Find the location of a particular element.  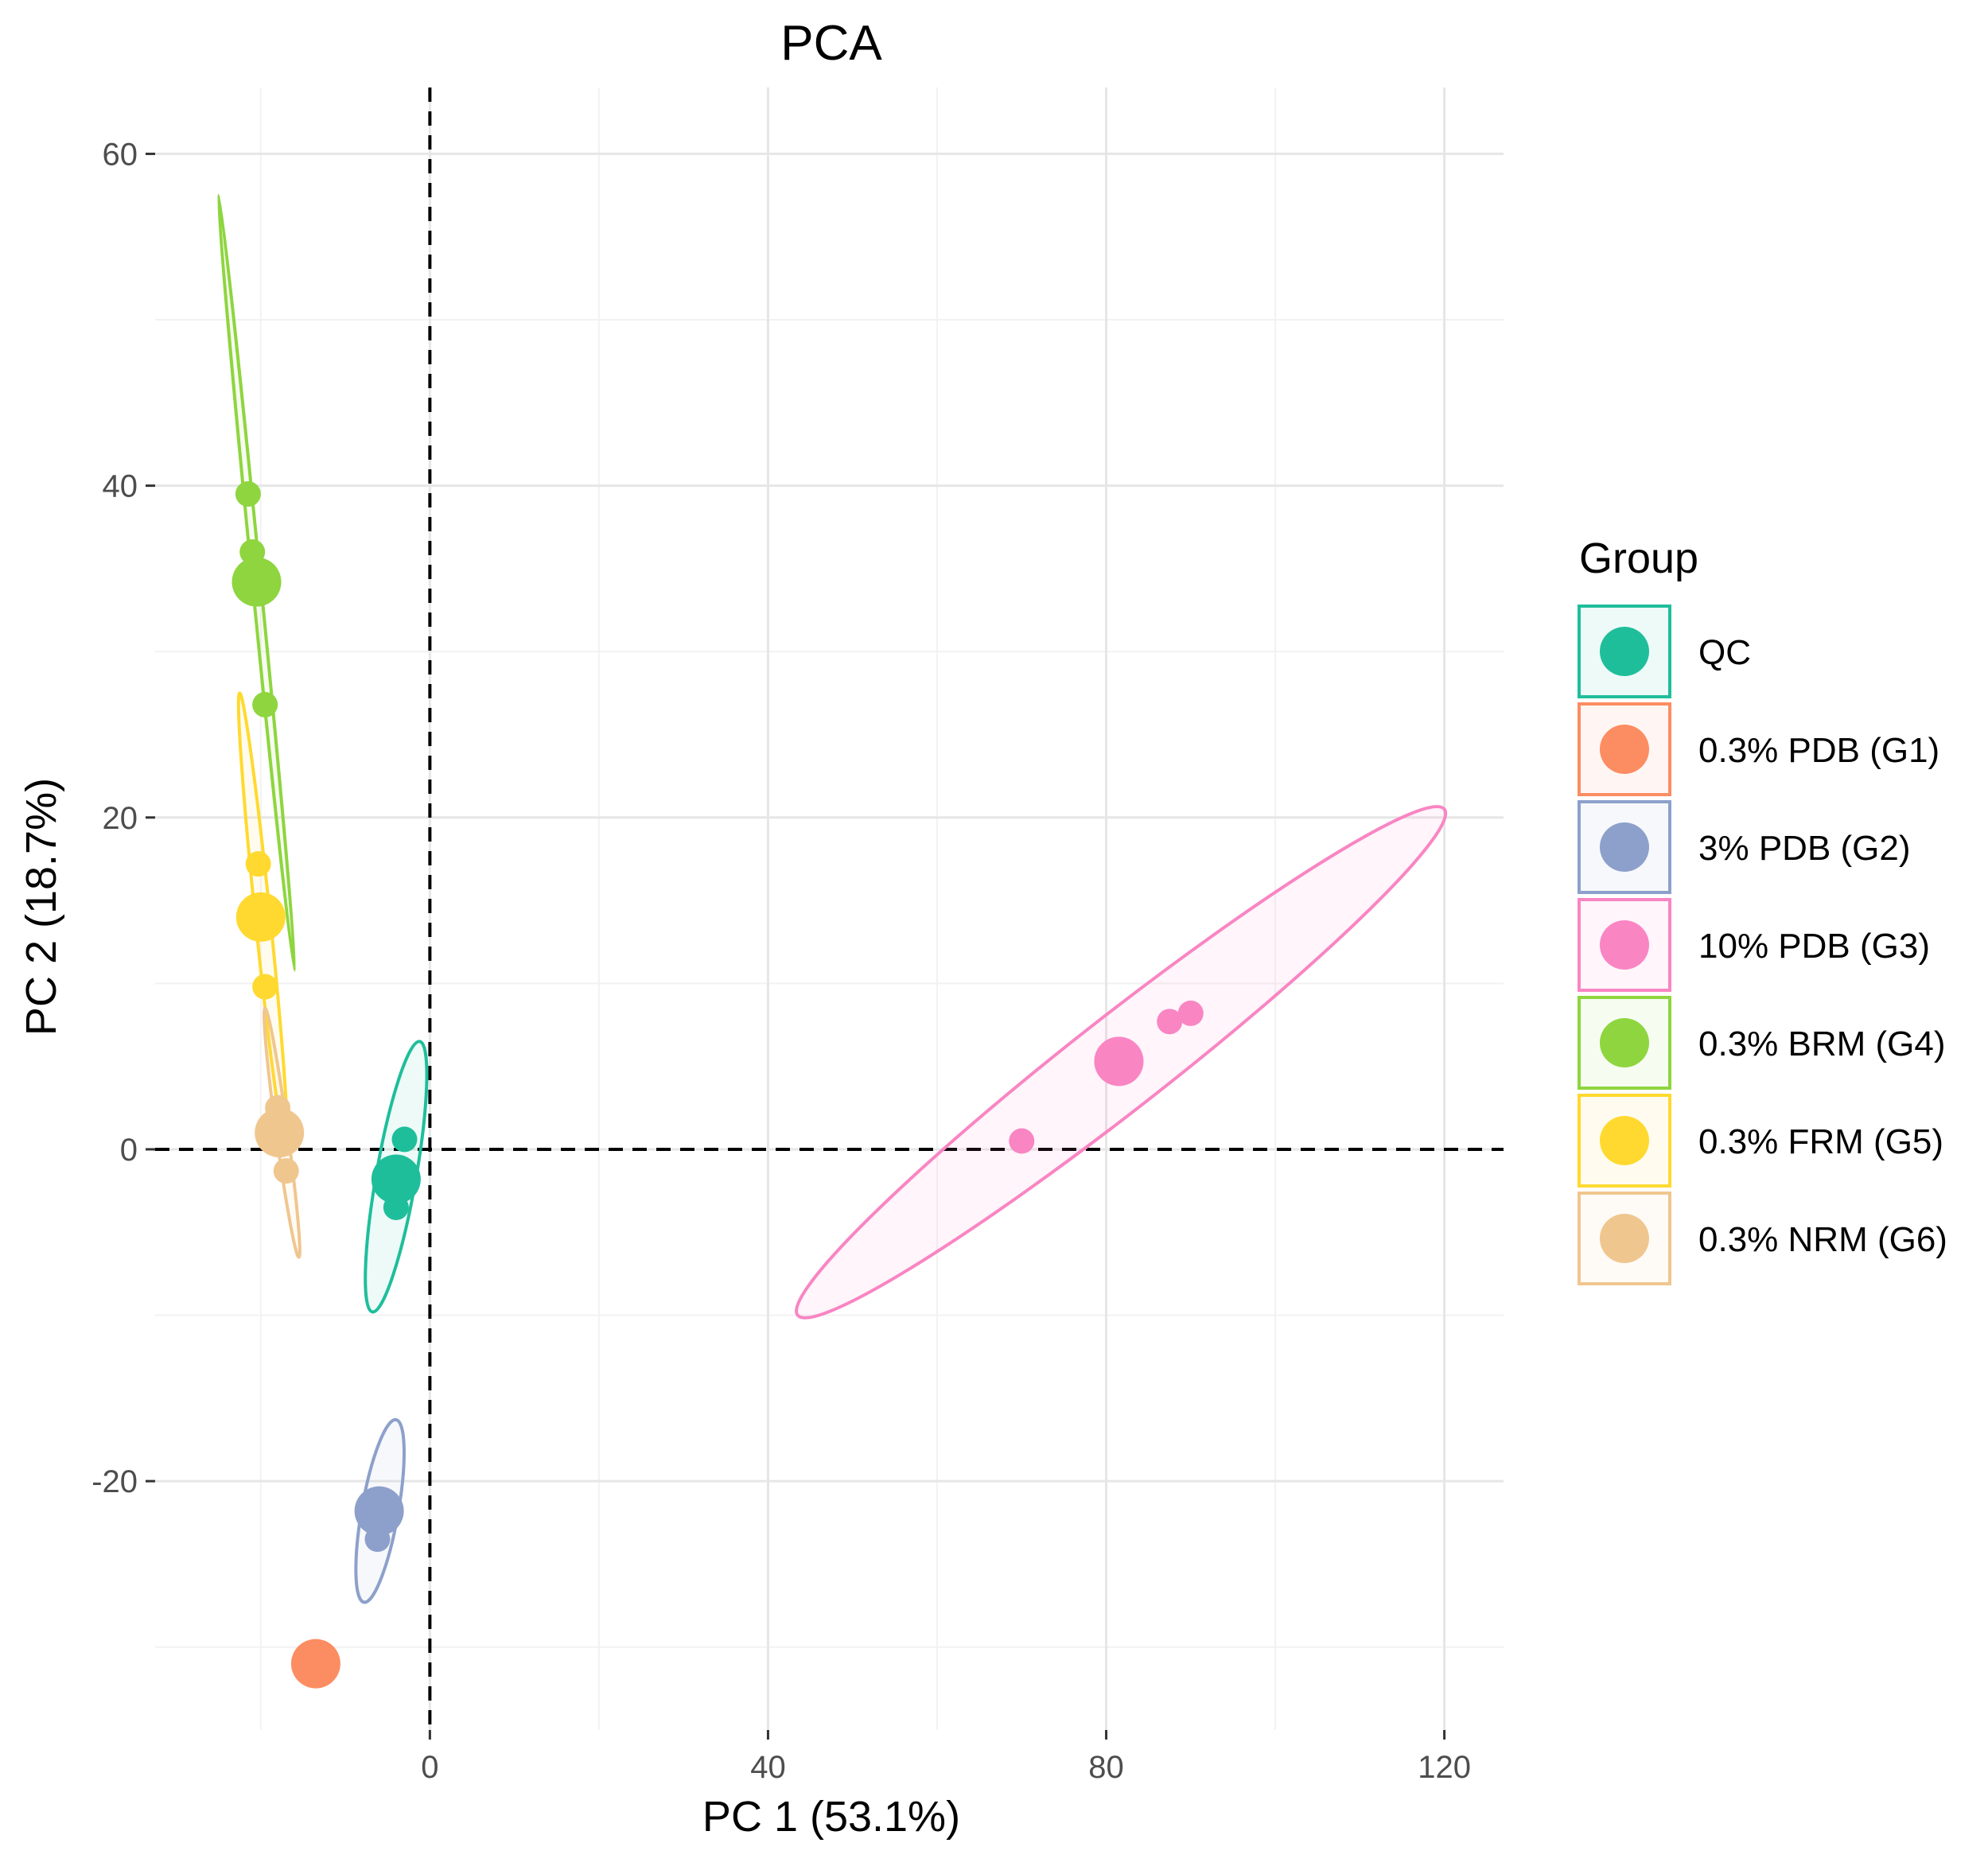

x-tick-label-0: 0 is located at coordinates (429, 1767).